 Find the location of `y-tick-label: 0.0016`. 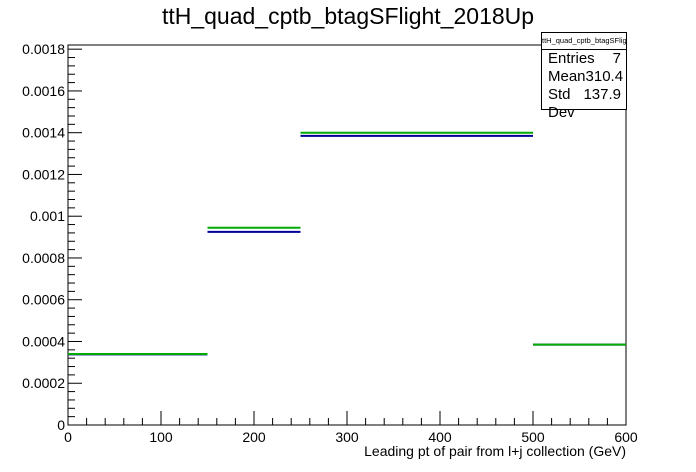

y-tick-label: 0.0016 is located at coordinates (43, 91).